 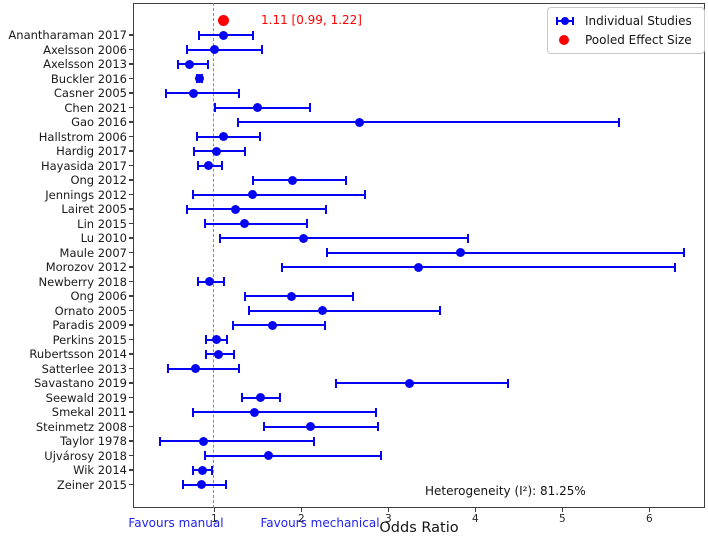 I want to click on study-label: Seewald 2019, so click(x=86, y=397).